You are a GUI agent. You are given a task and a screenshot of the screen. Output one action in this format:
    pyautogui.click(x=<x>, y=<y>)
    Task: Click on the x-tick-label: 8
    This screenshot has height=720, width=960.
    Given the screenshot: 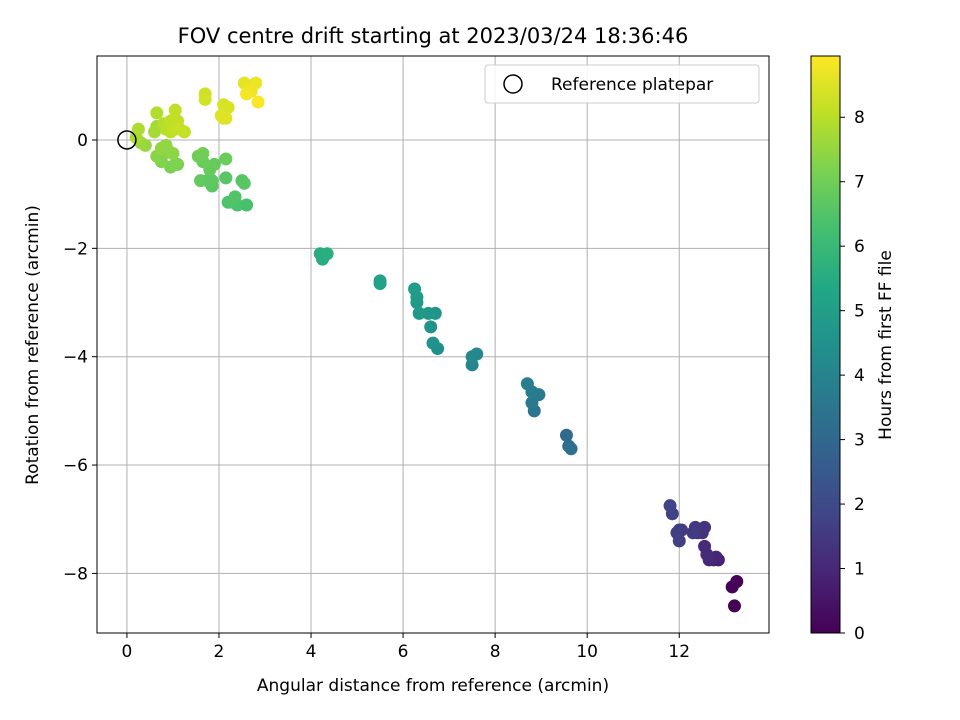 What is the action you would take?
    pyautogui.click(x=495, y=652)
    